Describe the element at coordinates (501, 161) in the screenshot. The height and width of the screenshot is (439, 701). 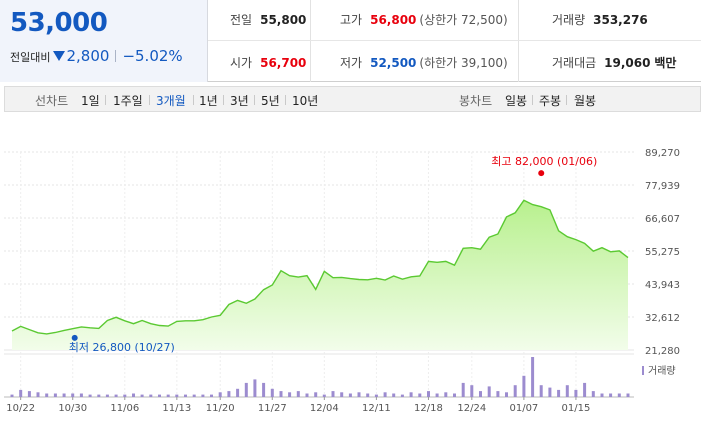
I see `max-annotation-label: 최고` at that location.